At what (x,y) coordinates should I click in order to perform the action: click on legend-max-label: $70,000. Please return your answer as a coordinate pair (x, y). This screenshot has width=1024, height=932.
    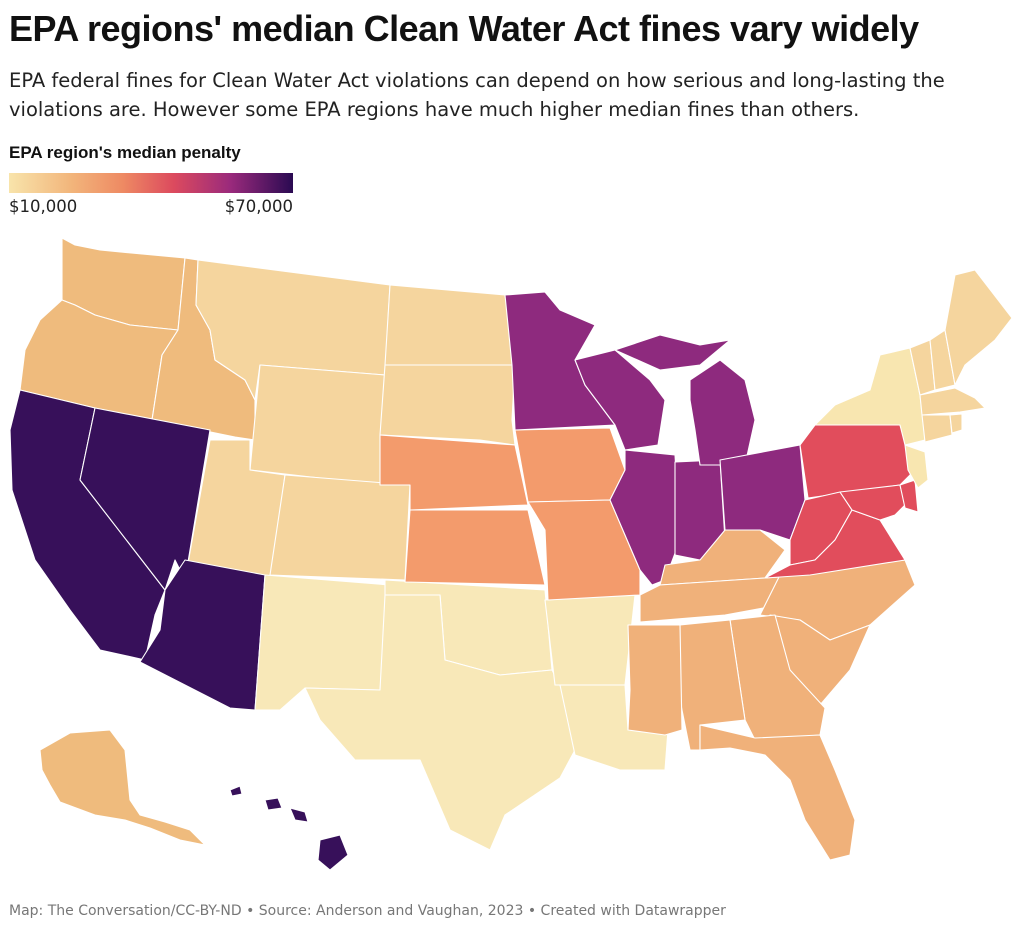
    Looking at the image, I should click on (258, 206).